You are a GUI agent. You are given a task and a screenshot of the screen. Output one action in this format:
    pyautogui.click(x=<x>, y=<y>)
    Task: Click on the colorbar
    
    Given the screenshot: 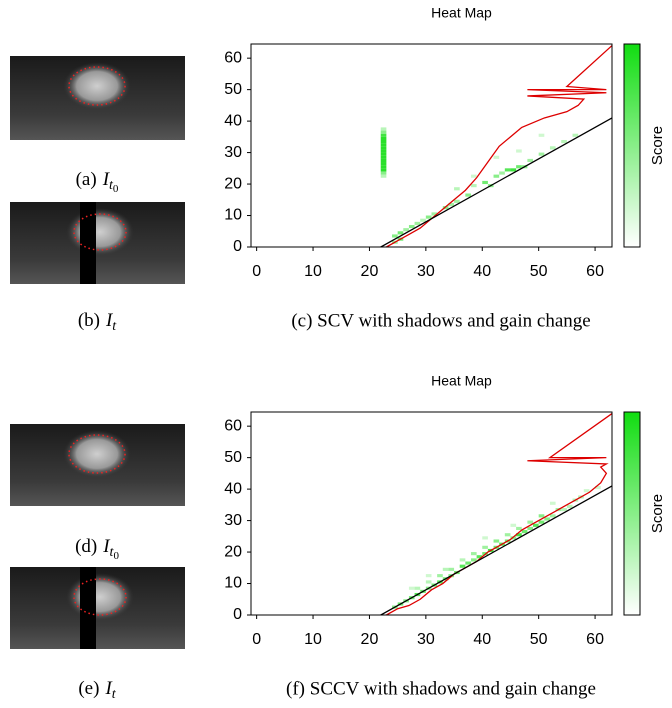 What is the action you would take?
    pyautogui.click(x=632, y=145)
    